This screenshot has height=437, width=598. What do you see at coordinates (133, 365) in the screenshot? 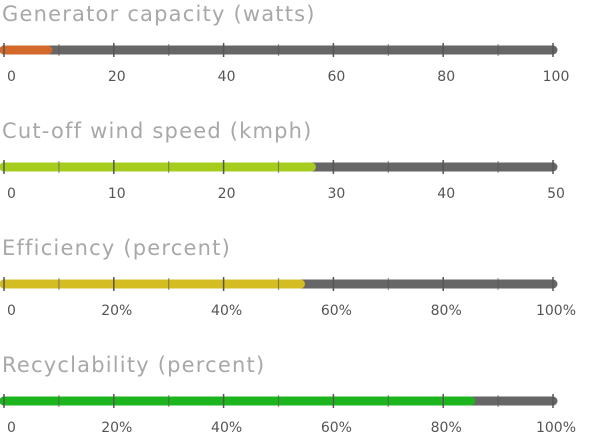
I see `gauge-title: Recyclability (percent)` at bounding box center [133, 365].